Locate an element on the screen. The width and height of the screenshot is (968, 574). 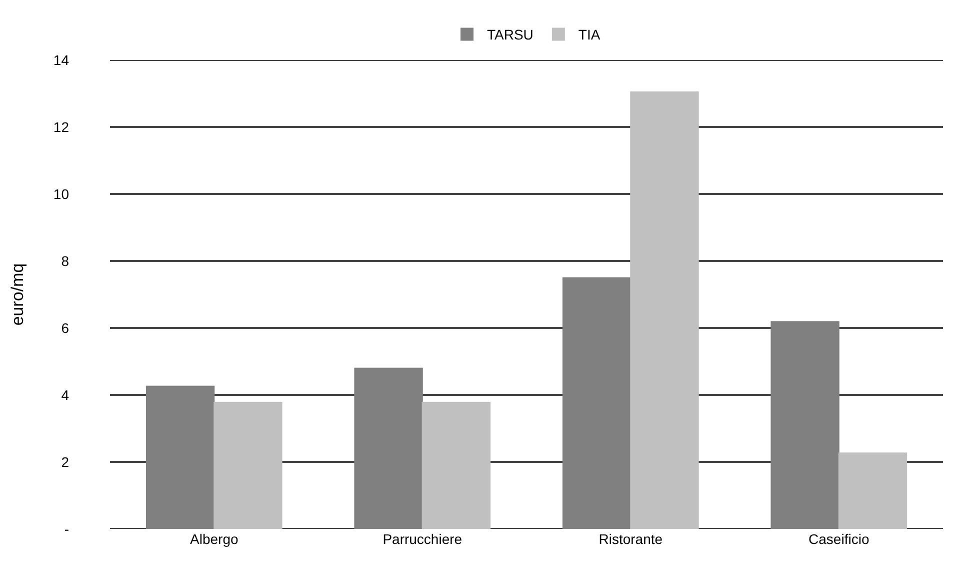
x-tick-label: Caseificio is located at coordinates (839, 539).